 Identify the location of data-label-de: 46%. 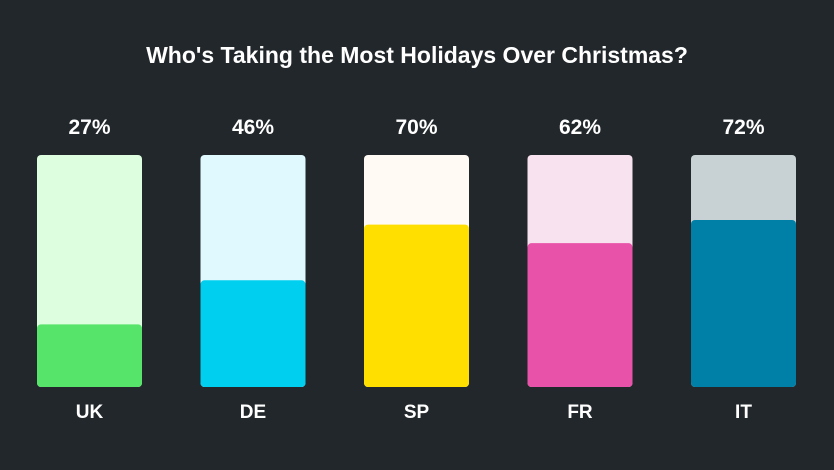
(253, 127).